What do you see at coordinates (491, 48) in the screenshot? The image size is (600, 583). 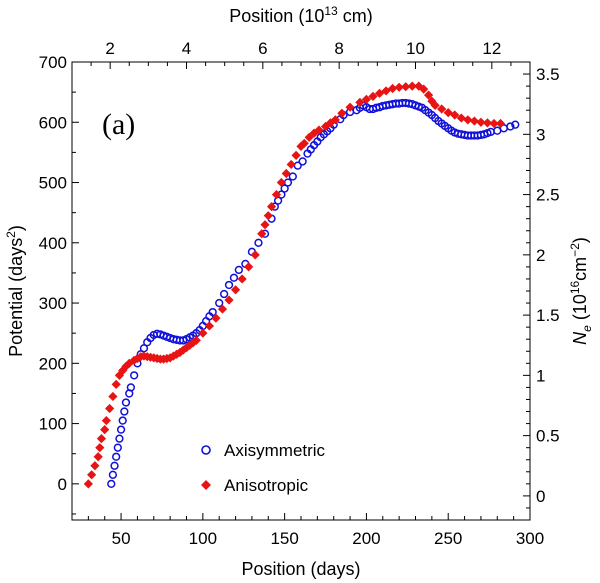 I see `x2-tick-label: 12` at bounding box center [491, 48].